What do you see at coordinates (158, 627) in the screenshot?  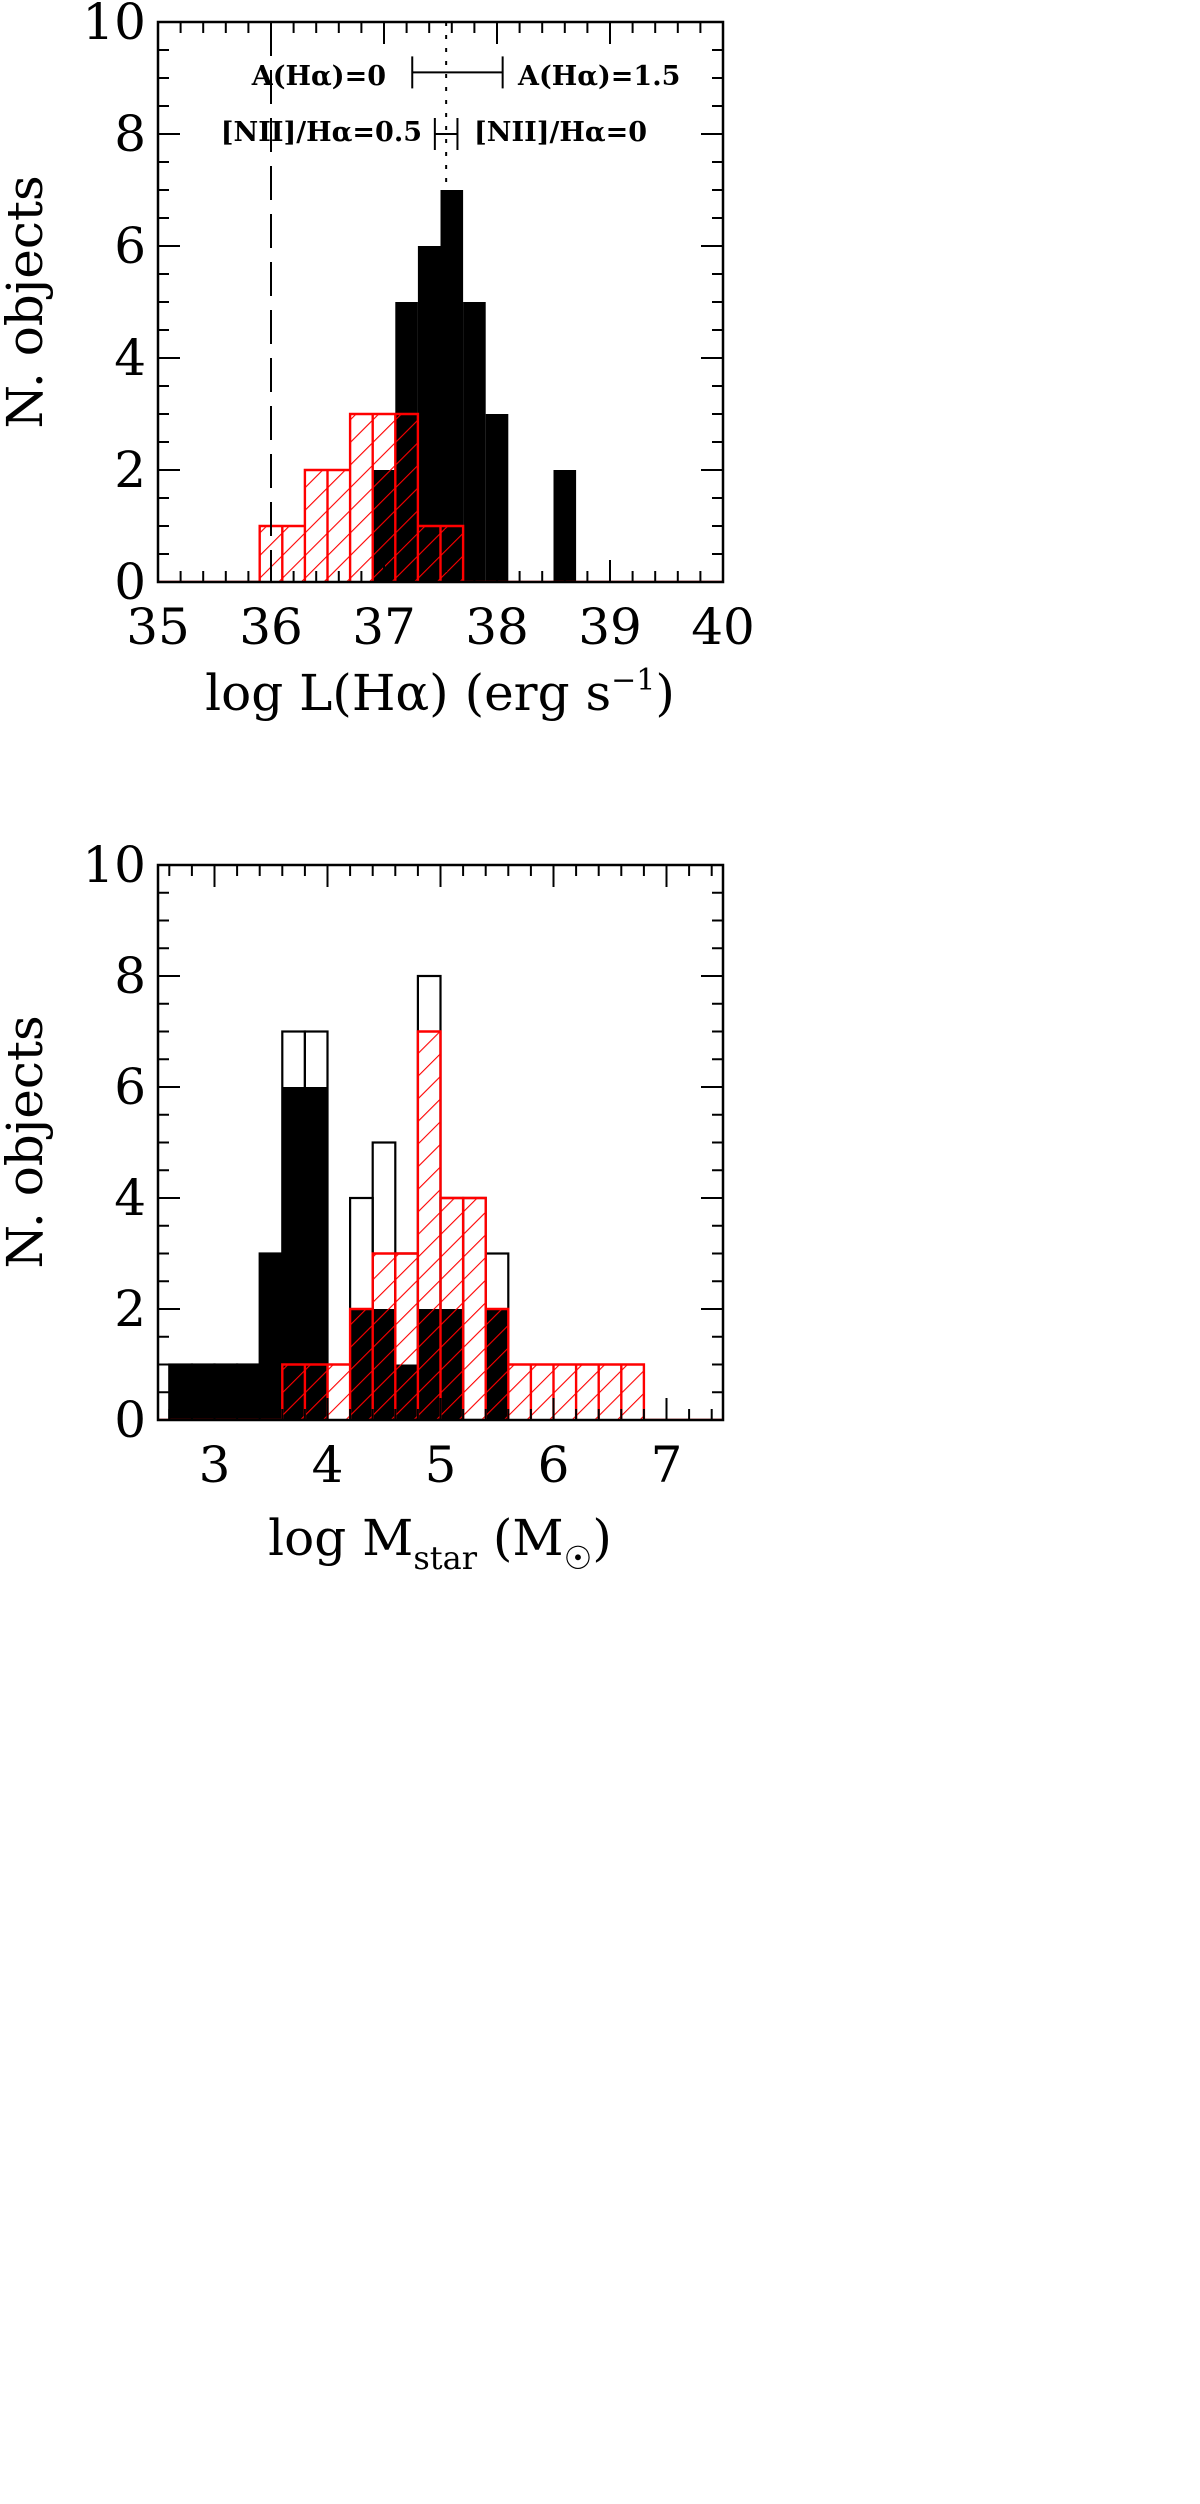 I see `top-x-tick-label: 35` at bounding box center [158, 627].